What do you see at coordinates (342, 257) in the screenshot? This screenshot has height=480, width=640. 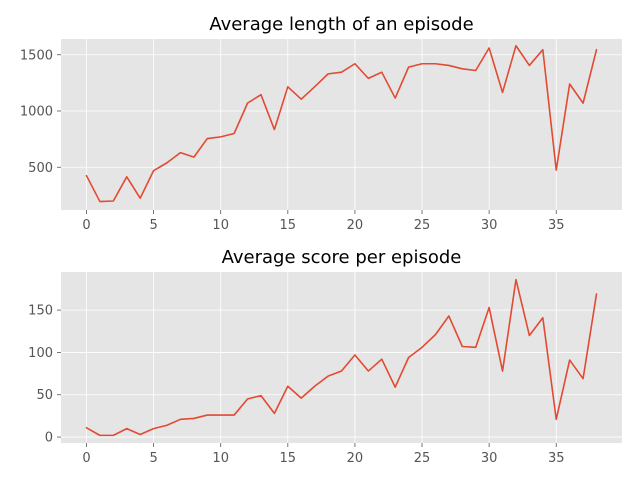 I see `chart-title: Average score per episode` at bounding box center [342, 257].